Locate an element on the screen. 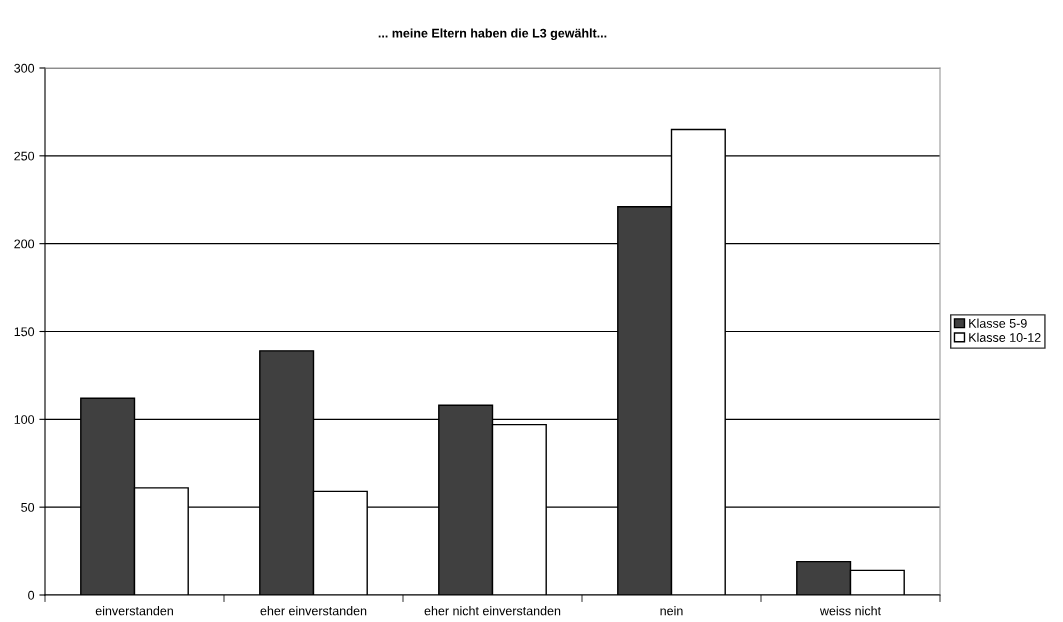 The width and height of the screenshot is (1063, 622). x-tick-label: eher einverstanden is located at coordinates (313, 611).